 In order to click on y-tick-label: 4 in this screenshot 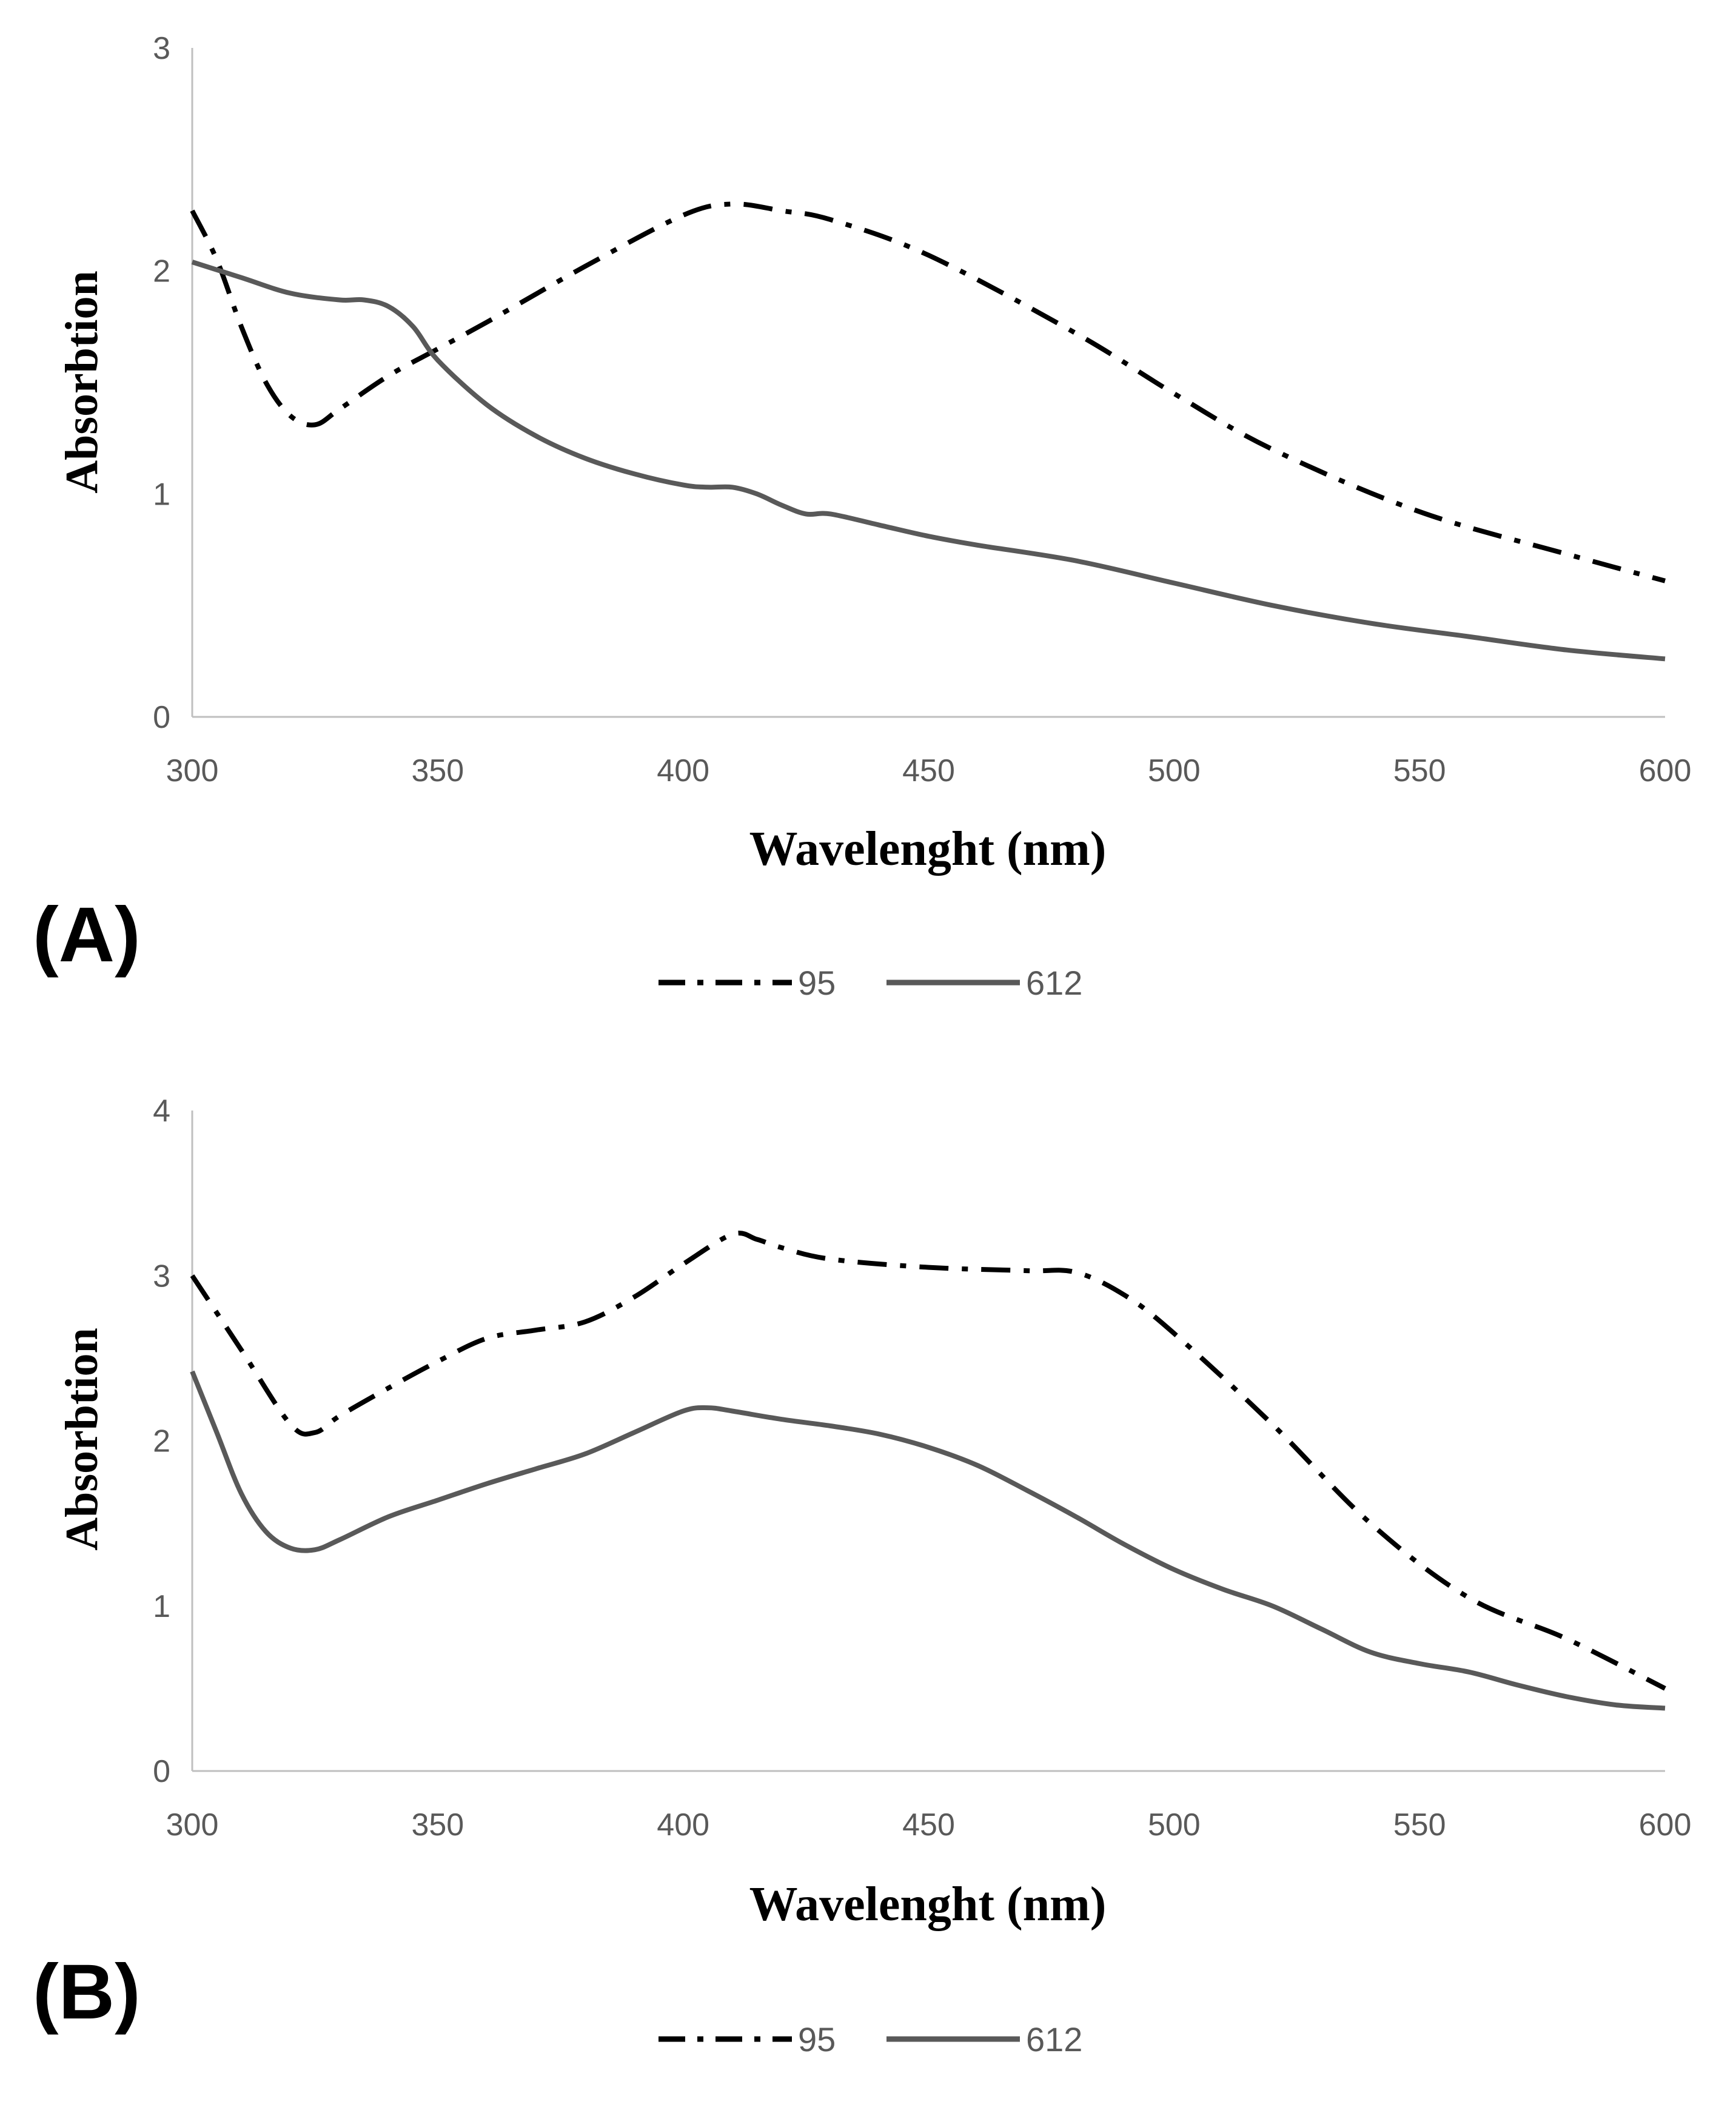, I will do `click(161, 1111)`.